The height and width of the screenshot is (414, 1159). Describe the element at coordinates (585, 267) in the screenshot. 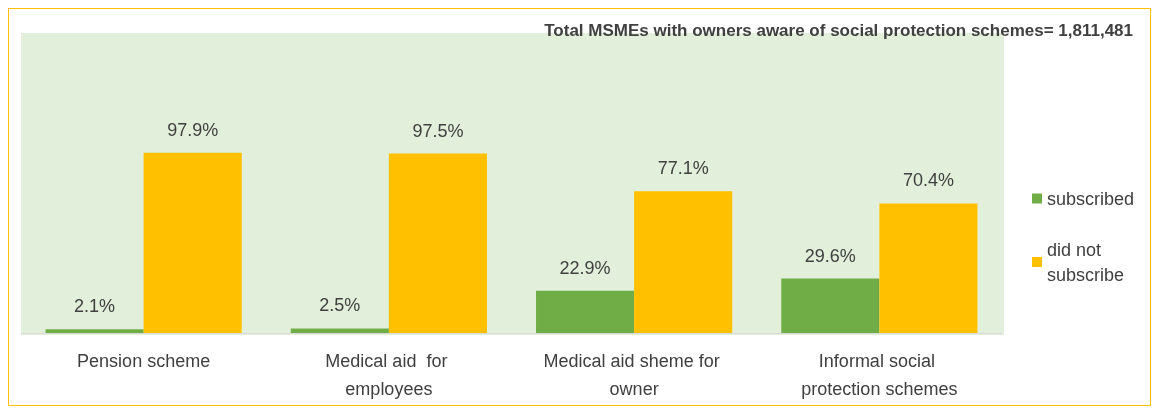

I see `data-label: 22.9%` at that location.